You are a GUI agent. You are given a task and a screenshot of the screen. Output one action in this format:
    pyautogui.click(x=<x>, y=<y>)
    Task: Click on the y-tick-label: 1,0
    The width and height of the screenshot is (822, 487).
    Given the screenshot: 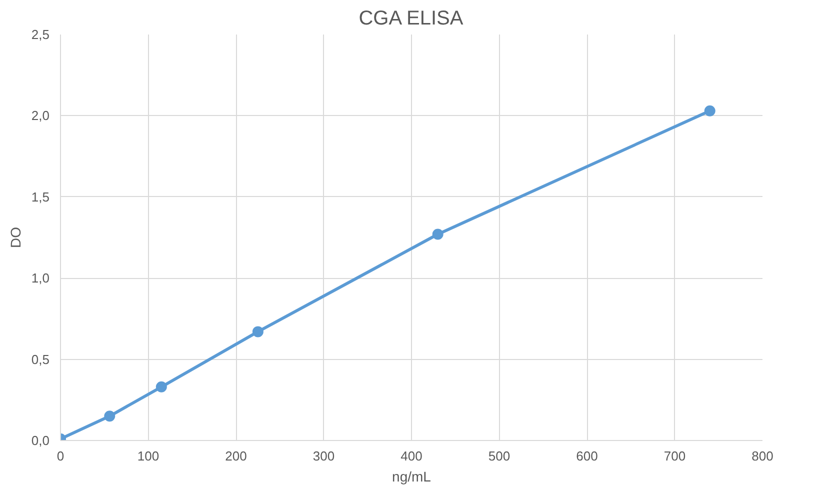 What is the action you would take?
    pyautogui.click(x=40, y=278)
    